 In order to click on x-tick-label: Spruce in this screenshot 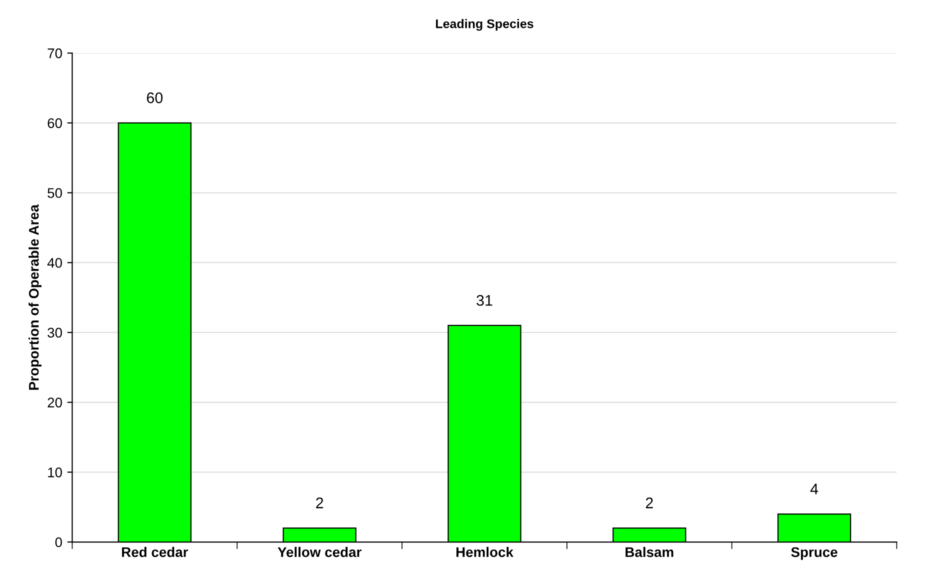, I will do `click(814, 553)`.